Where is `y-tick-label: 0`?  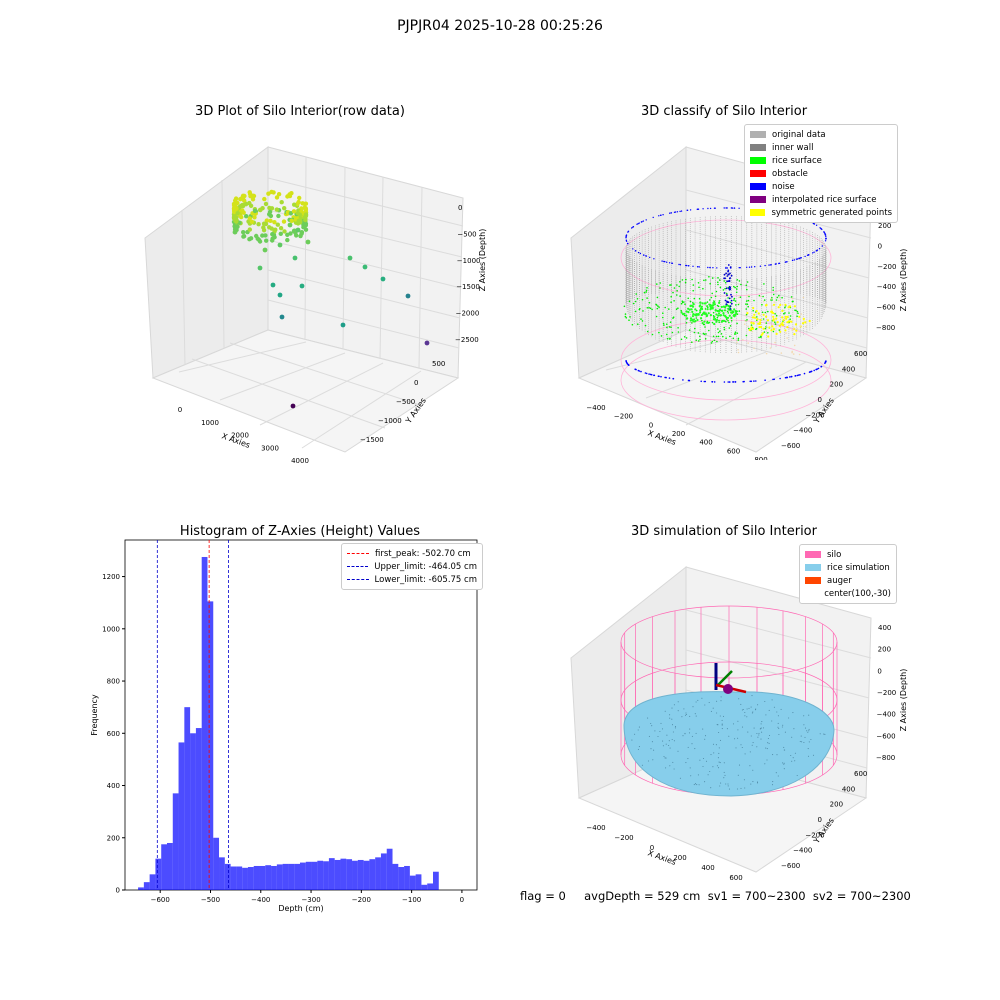
y-tick-label: 0 is located at coordinates (820, 820).